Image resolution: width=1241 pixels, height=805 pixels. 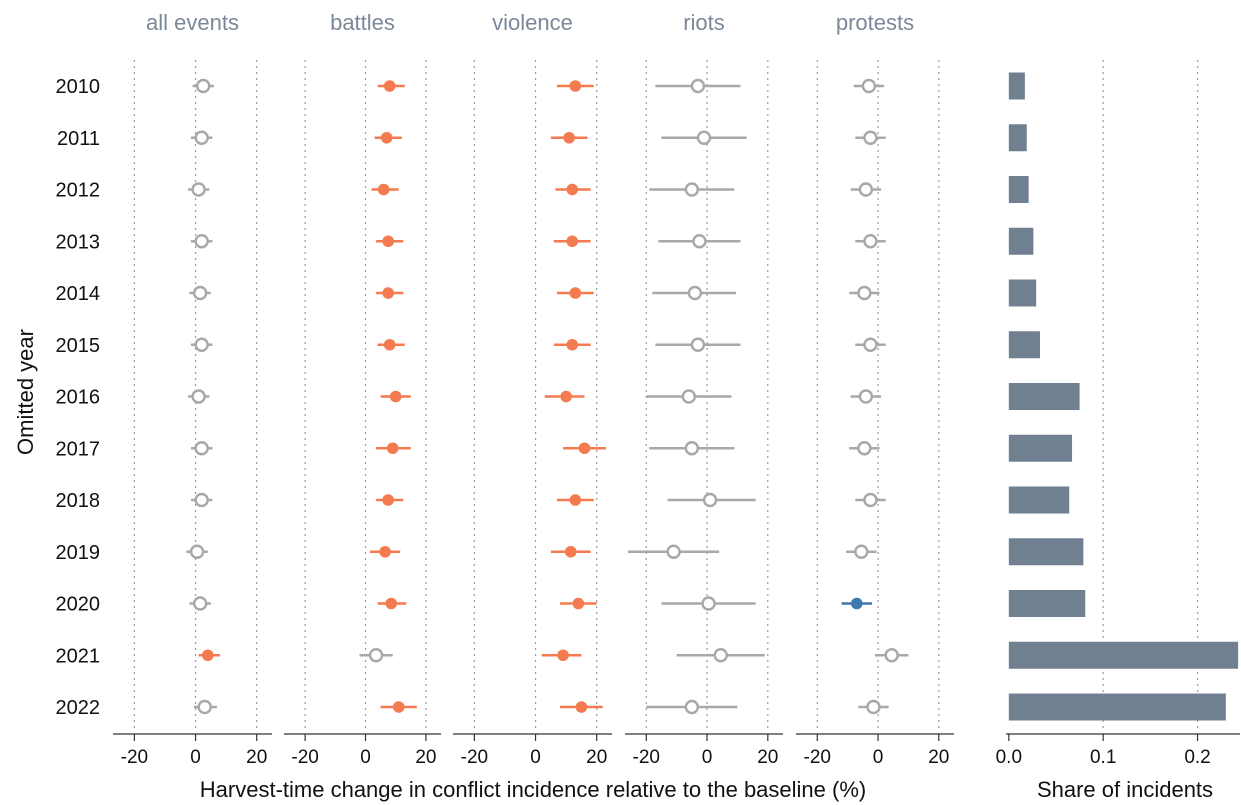 What do you see at coordinates (581, 707) in the screenshot?
I see `point-violence-2022` at bounding box center [581, 707].